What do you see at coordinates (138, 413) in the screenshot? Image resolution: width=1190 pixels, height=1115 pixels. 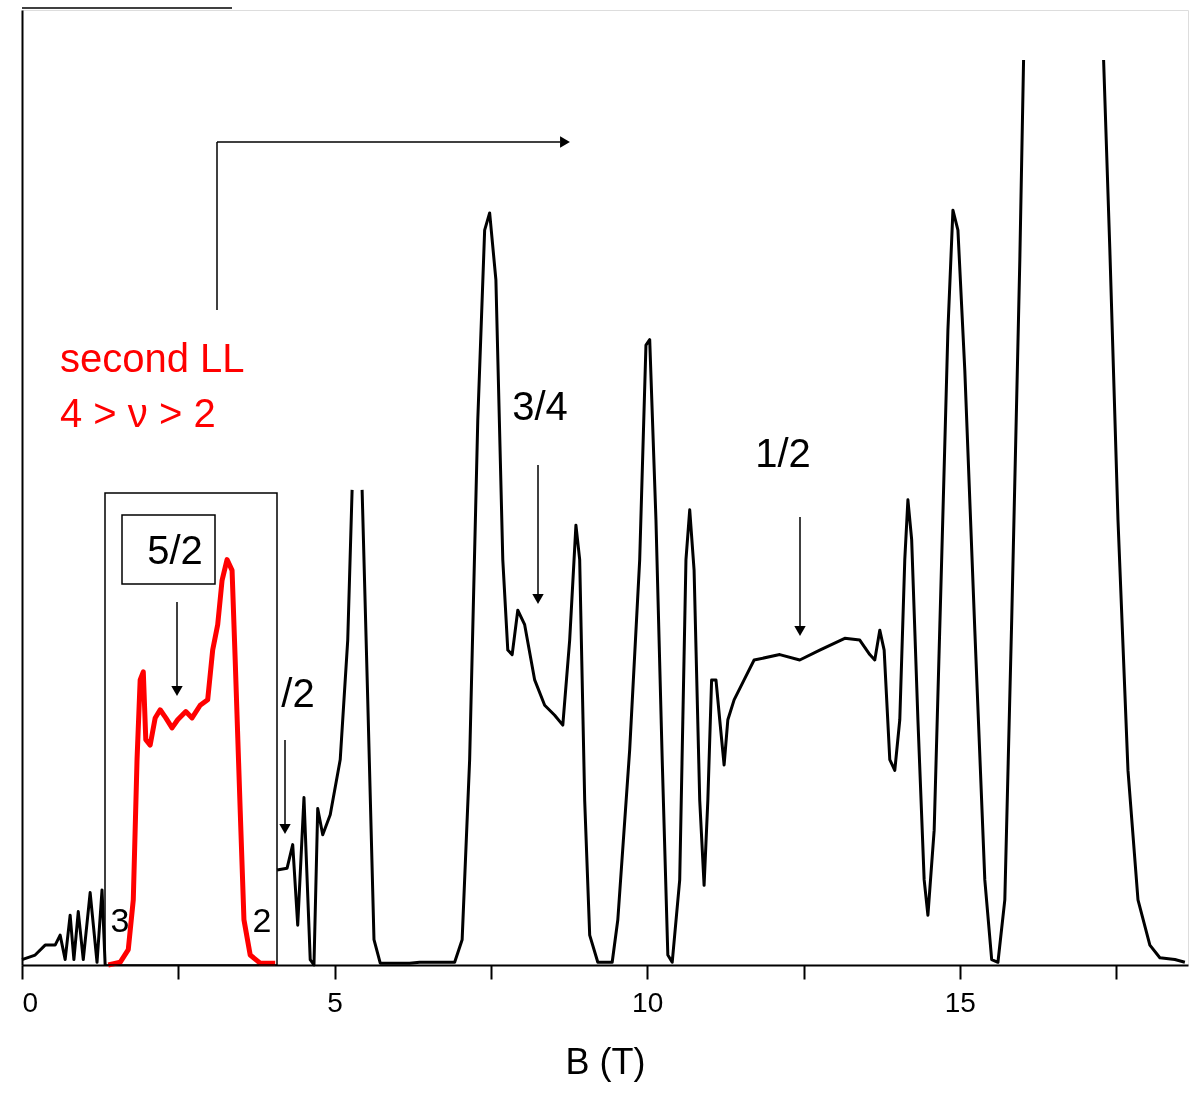 I see `annotation: 4 > ν > 2` at bounding box center [138, 413].